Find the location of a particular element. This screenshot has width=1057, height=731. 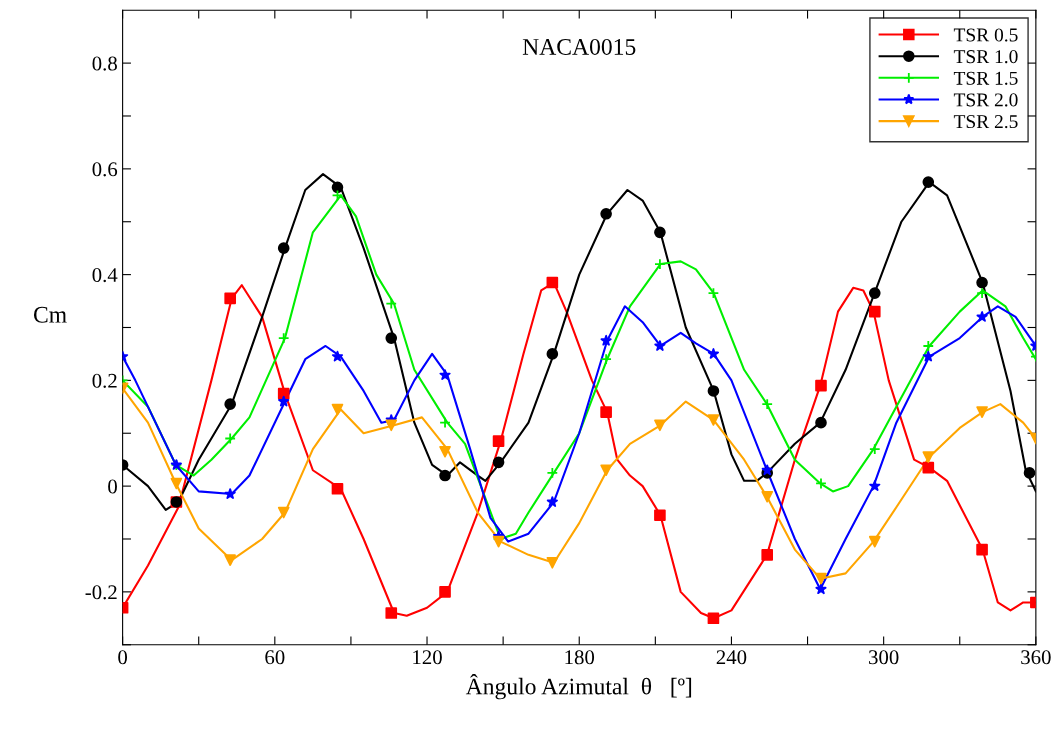

x-tick-label: 120 is located at coordinates (427, 657).